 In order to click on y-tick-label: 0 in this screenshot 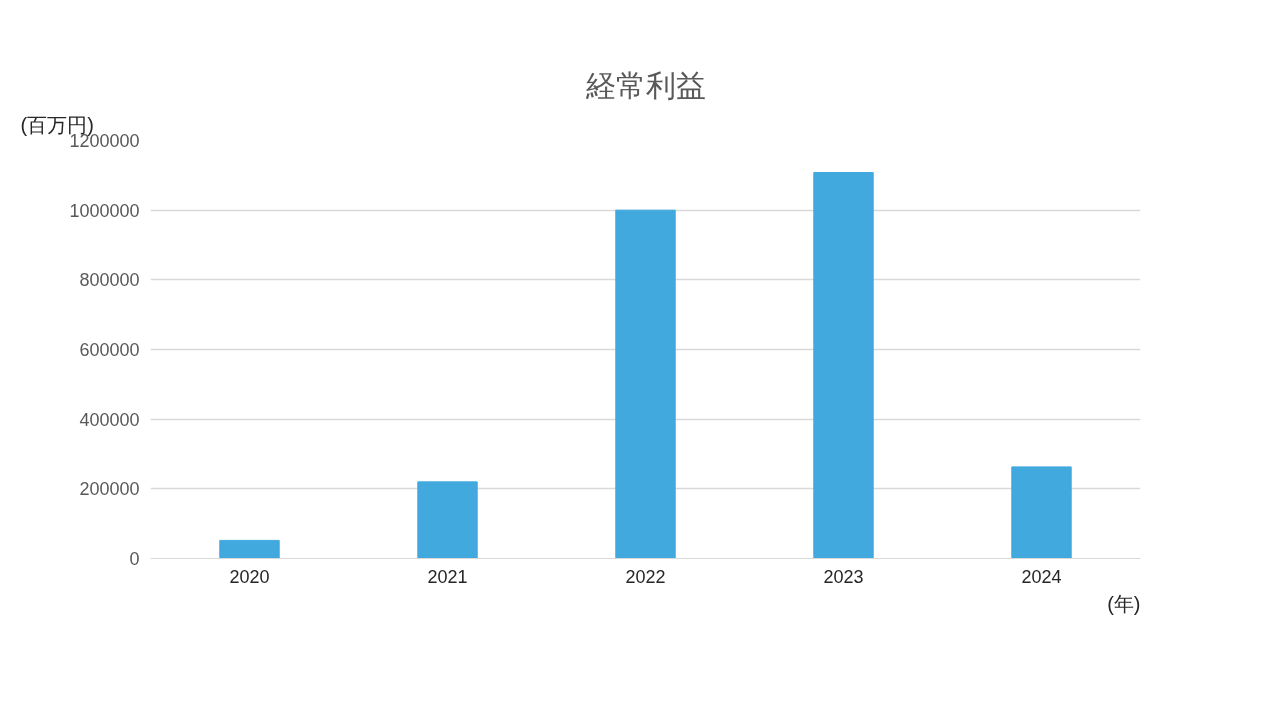, I will do `click(134, 559)`.